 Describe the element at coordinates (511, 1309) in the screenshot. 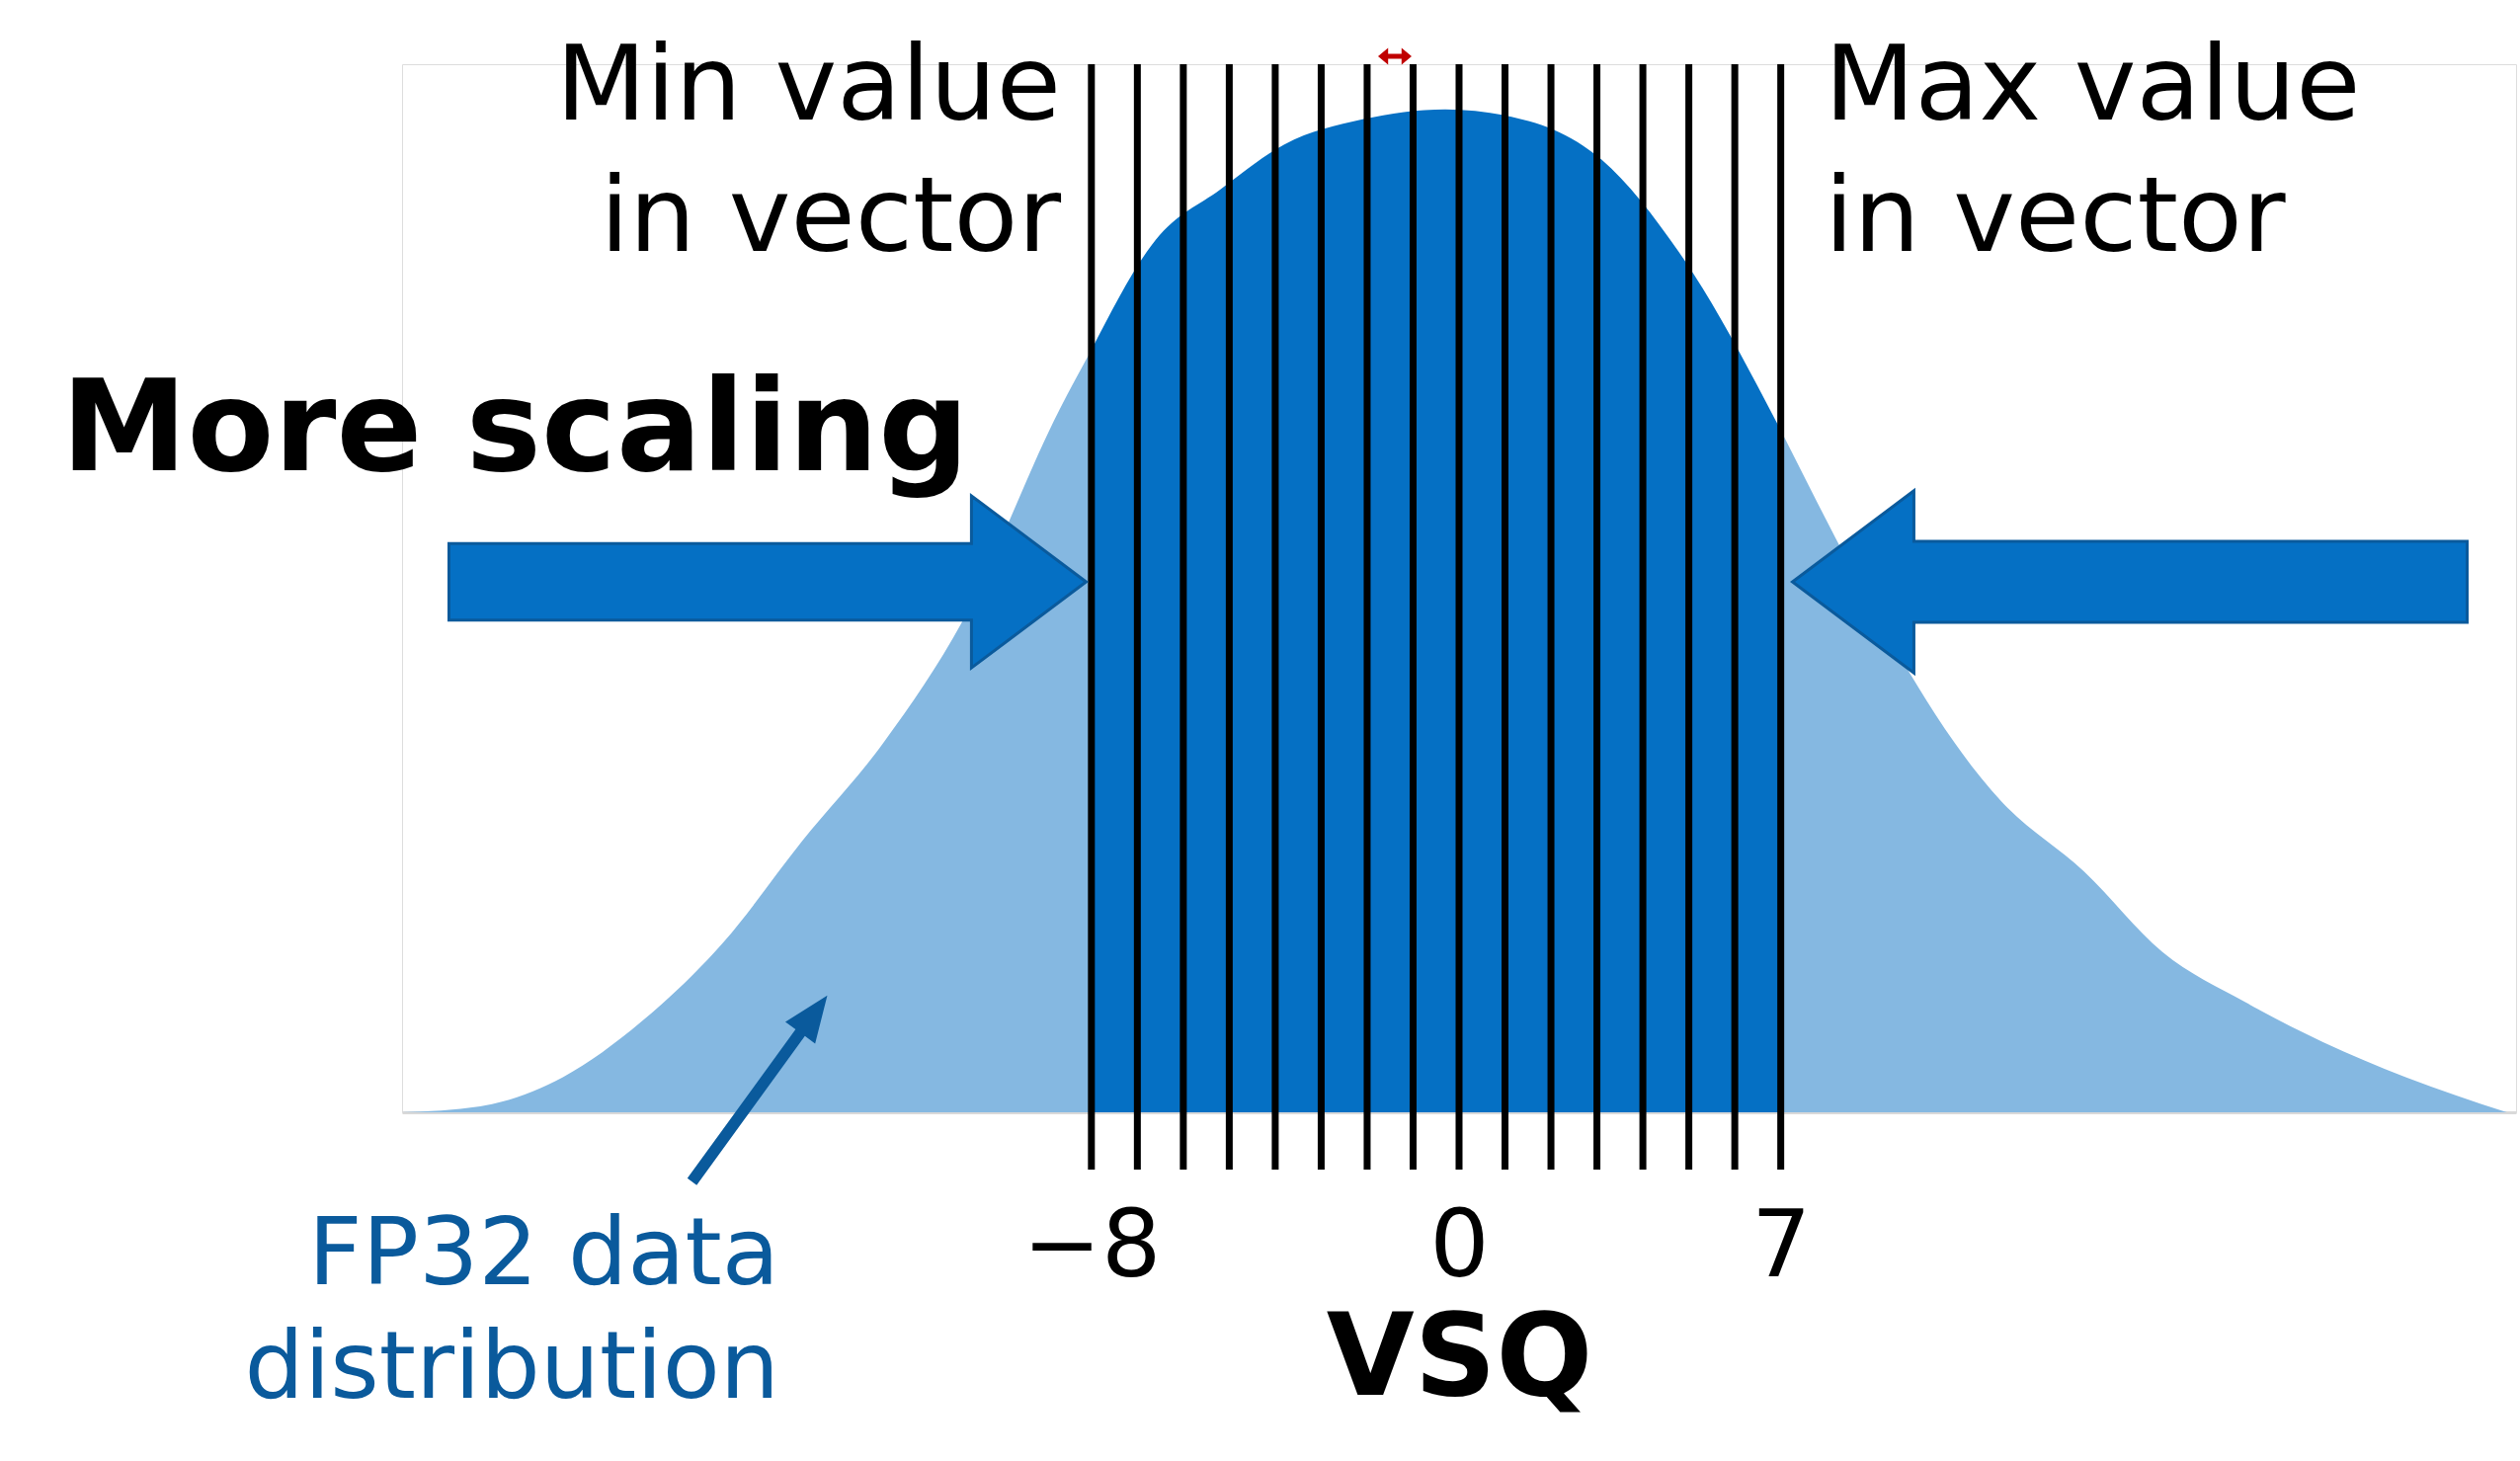

I see `text: FP32 data distribution` at that location.